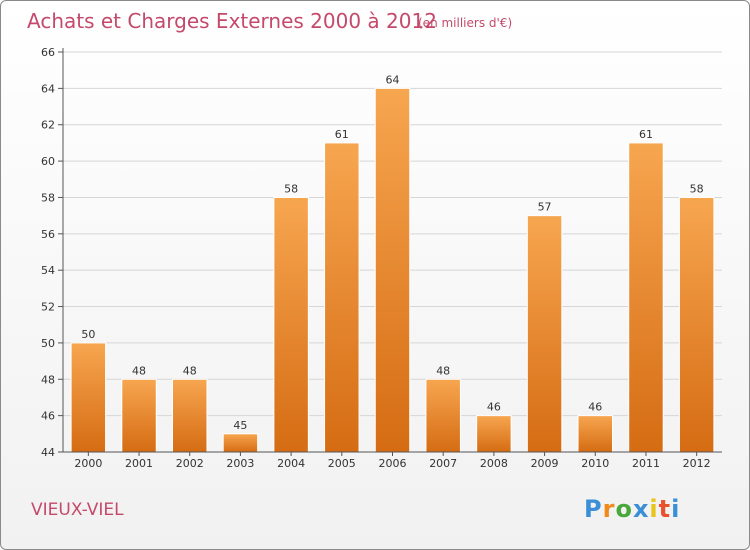  Describe the element at coordinates (240, 463) in the screenshot. I see `x-tick-label-2003: 2003` at that location.